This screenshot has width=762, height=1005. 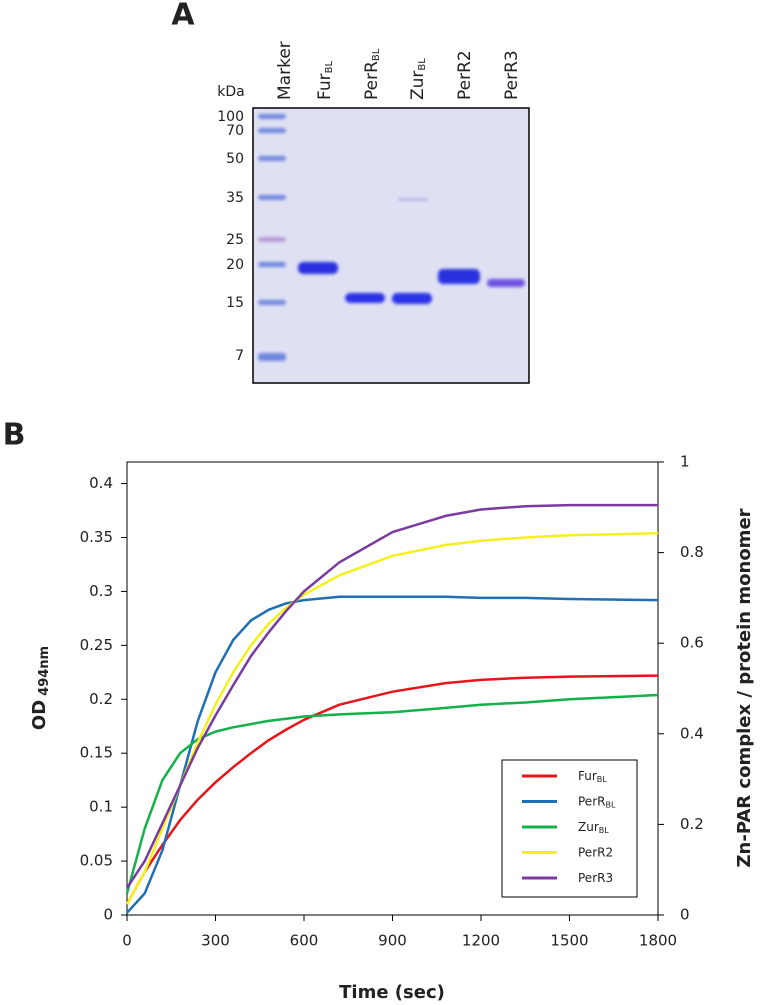 What do you see at coordinates (96, 645) in the screenshot?
I see `y-tick-label: 0.25` at bounding box center [96, 645].